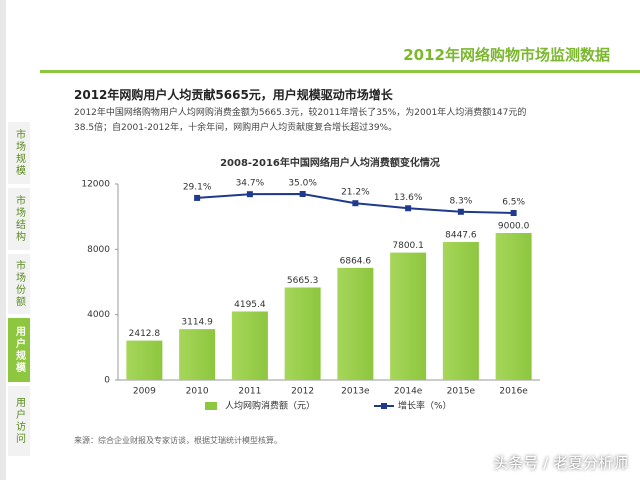 The height and width of the screenshot is (480, 640). I want to click on bar-label: 4195.4, so click(250, 305).